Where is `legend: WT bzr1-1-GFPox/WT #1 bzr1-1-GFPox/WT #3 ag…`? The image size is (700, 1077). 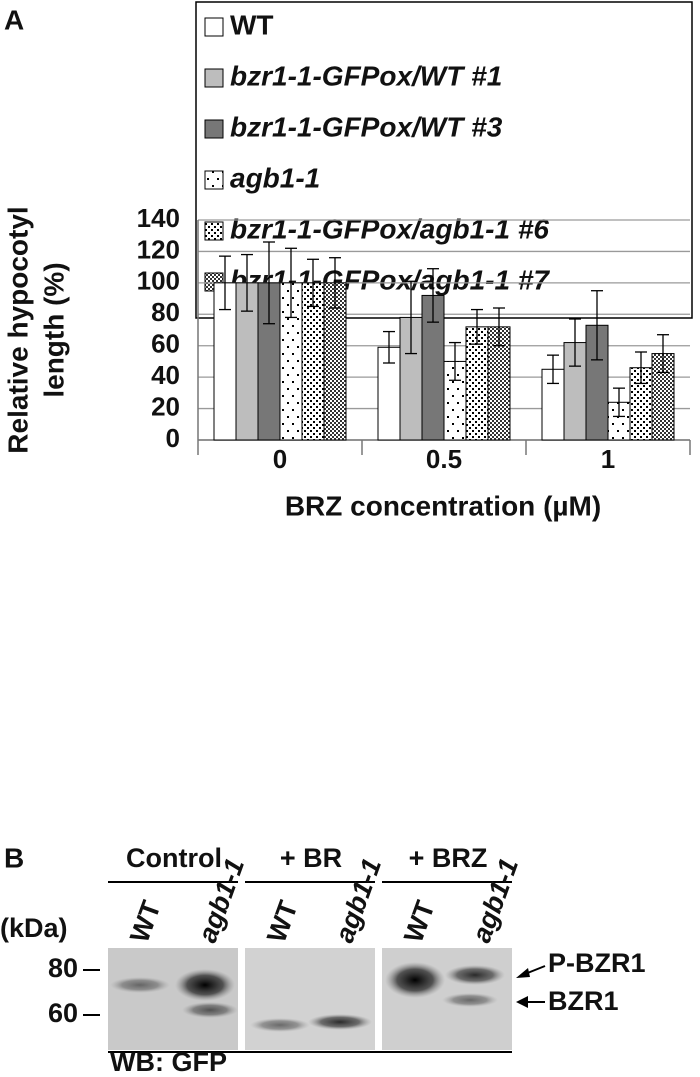
legend: WT bzr1-1-GFPox/WT #1 bzr1-1-GFPox/WT #3 ag… is located at coordinates (377, 152).